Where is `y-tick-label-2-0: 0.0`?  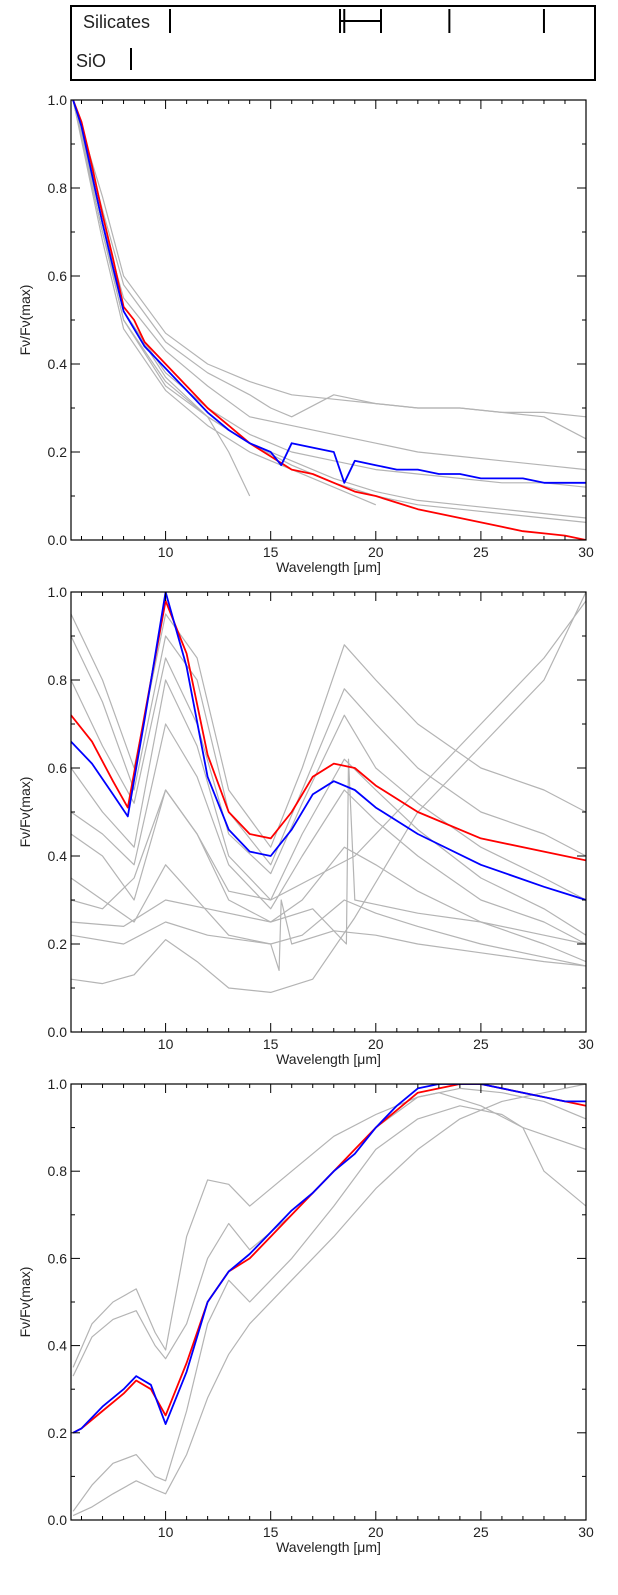
y-tick-label-2-0: 0.0 is located at coordinates (58, 1032).